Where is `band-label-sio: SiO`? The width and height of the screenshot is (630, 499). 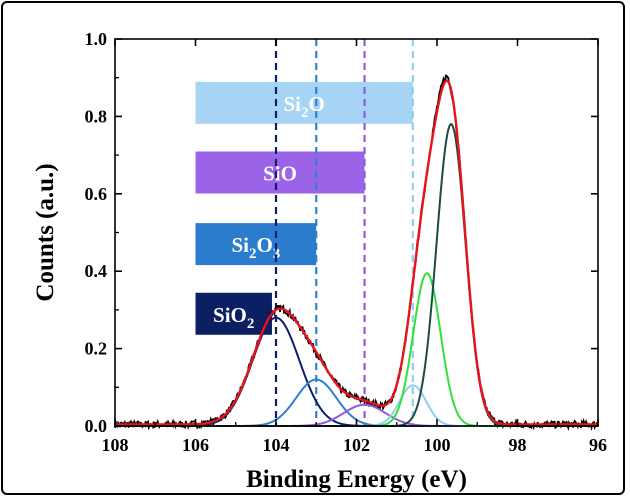
band-label-sio: SiO is located at coordinates (280, 174).